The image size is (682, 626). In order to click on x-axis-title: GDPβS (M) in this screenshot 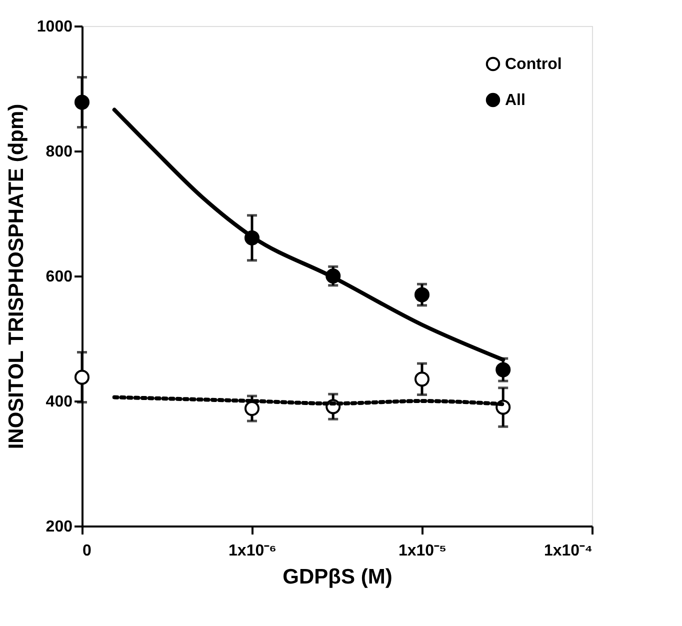, I will do `click(337, 577)`.